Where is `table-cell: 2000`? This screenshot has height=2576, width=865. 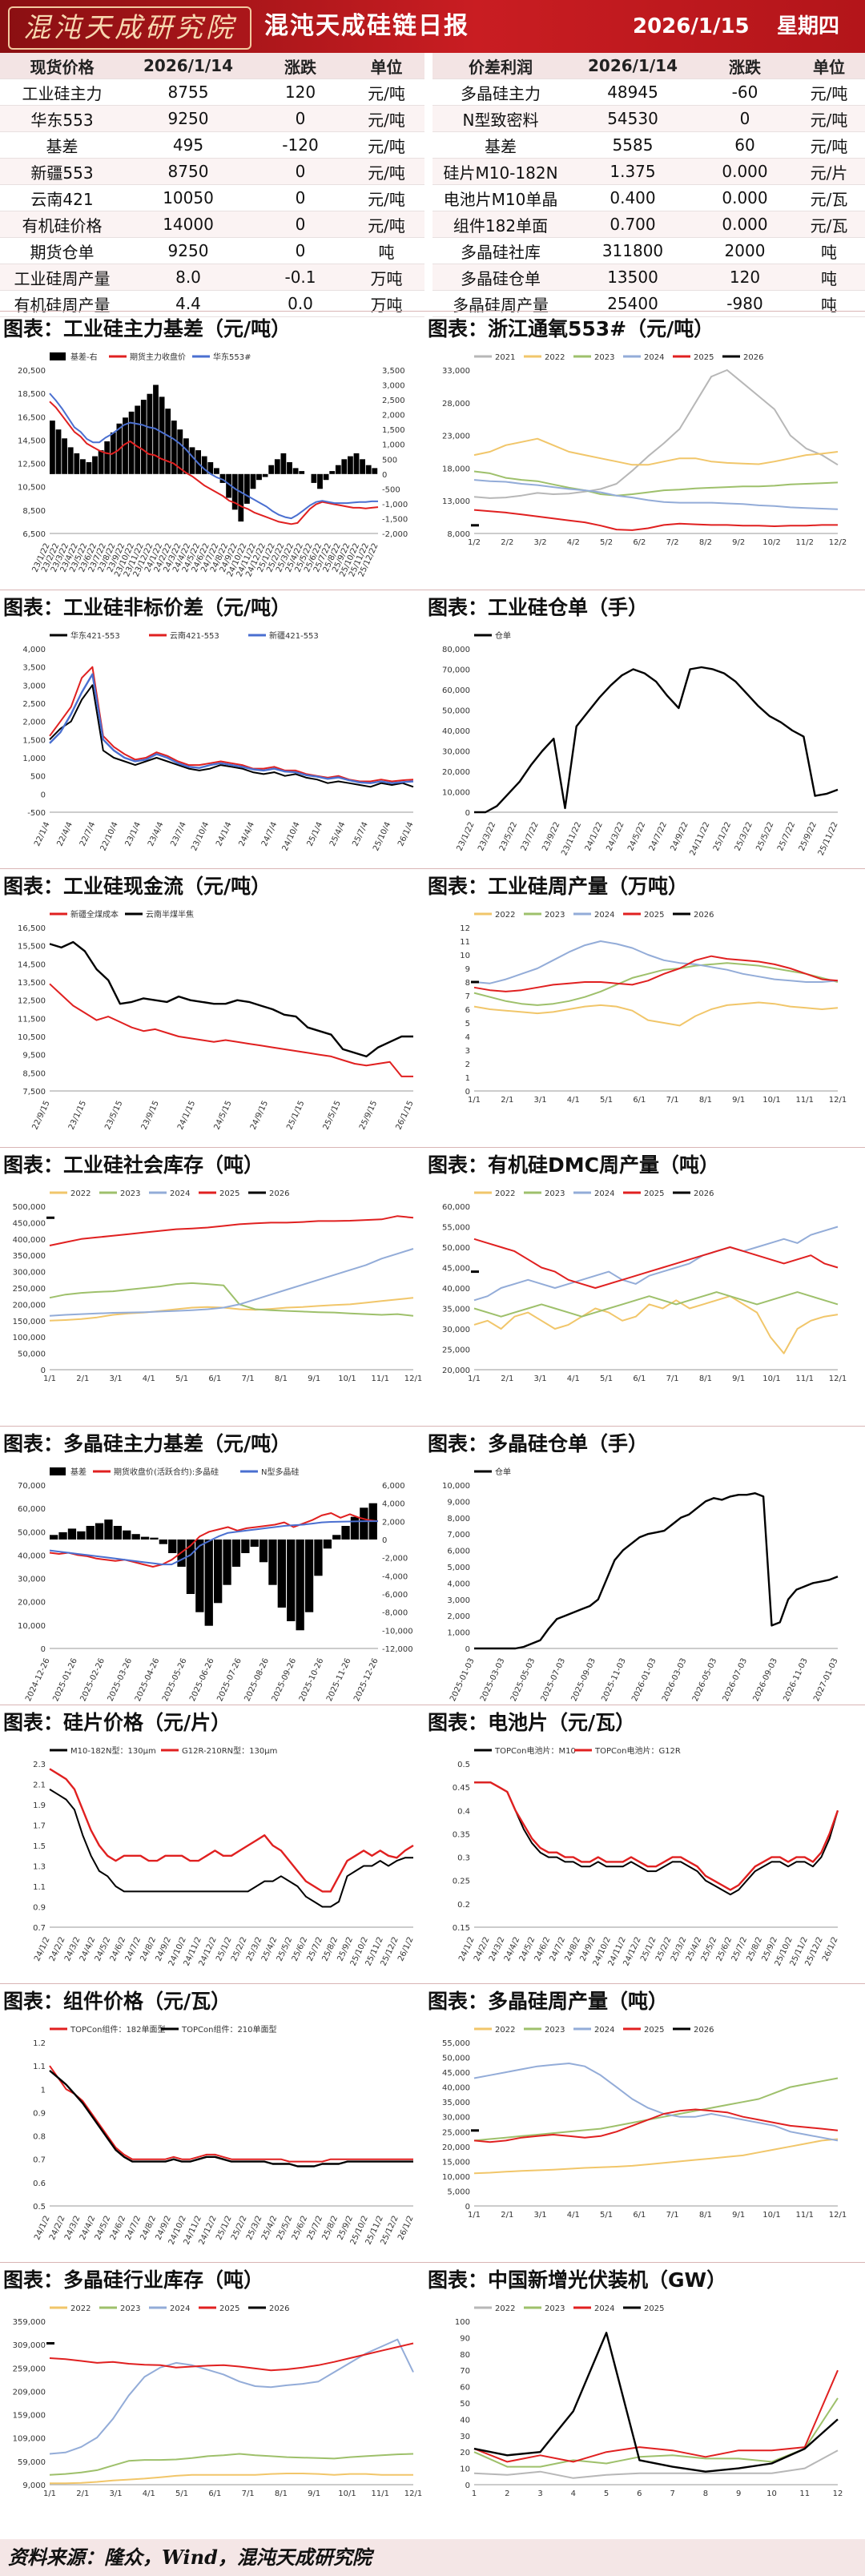 table-cell: 2000 is located at coordinates (745, 250).